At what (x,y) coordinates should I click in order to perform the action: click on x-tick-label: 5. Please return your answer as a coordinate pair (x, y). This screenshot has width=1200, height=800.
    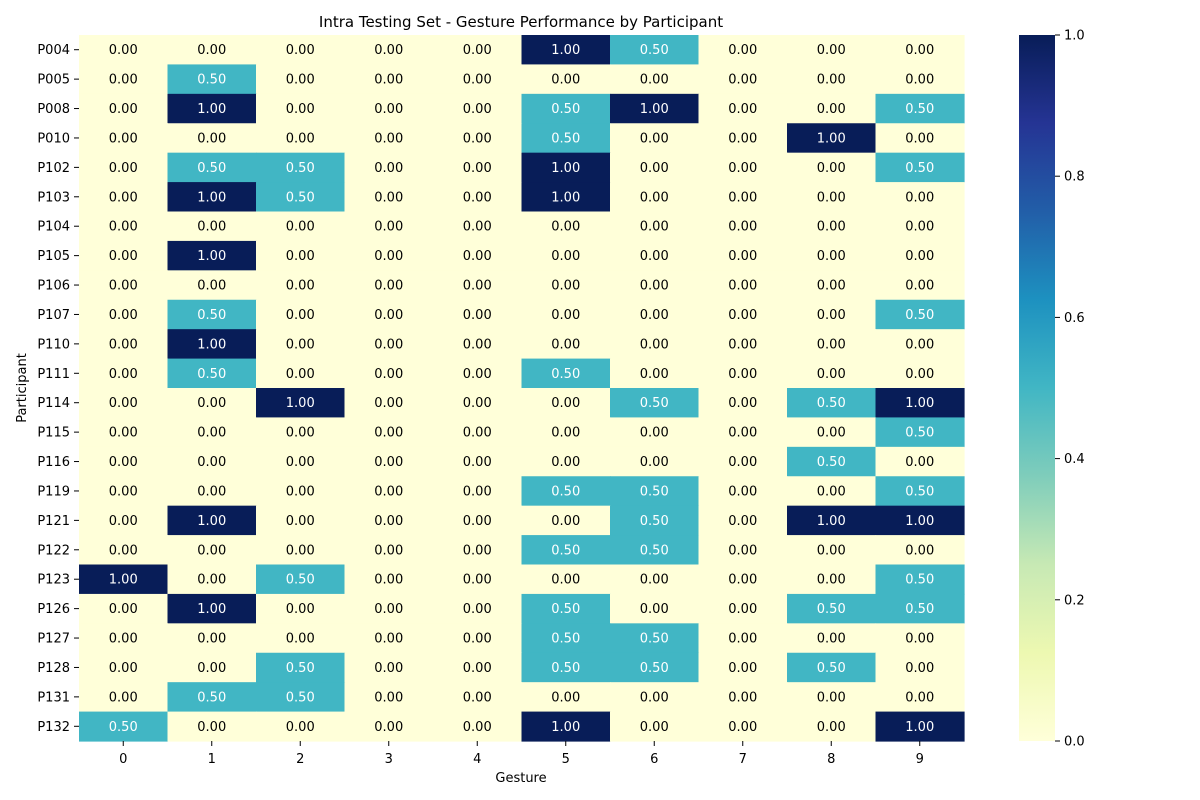
    Looking at the image, I should click on (566, 759).